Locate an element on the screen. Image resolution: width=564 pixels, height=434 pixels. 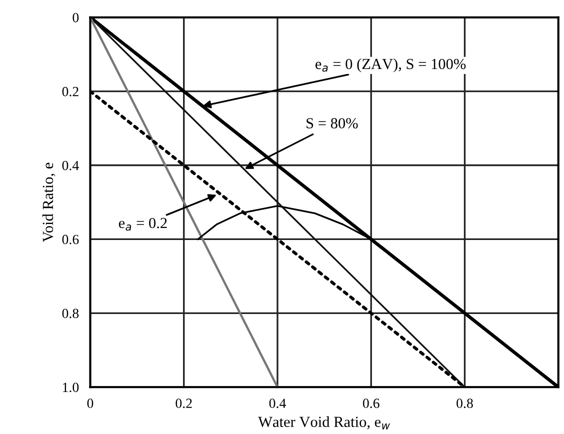
annotation: e$_{a}$ = 0 (ZAV), S = 100% is located at coordinates (391, 65).